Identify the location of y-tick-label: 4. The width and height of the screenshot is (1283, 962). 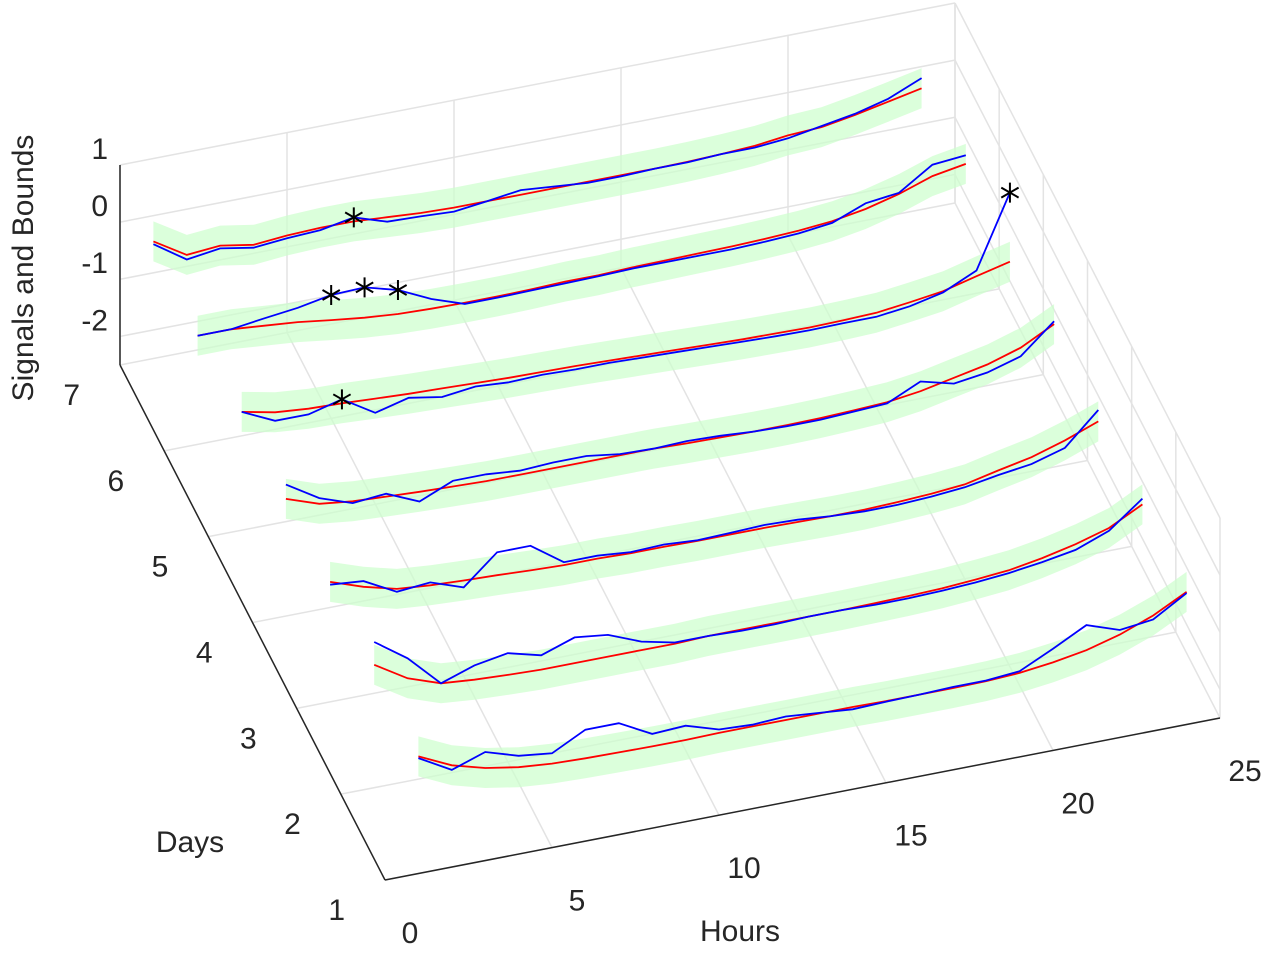
(204, 652).